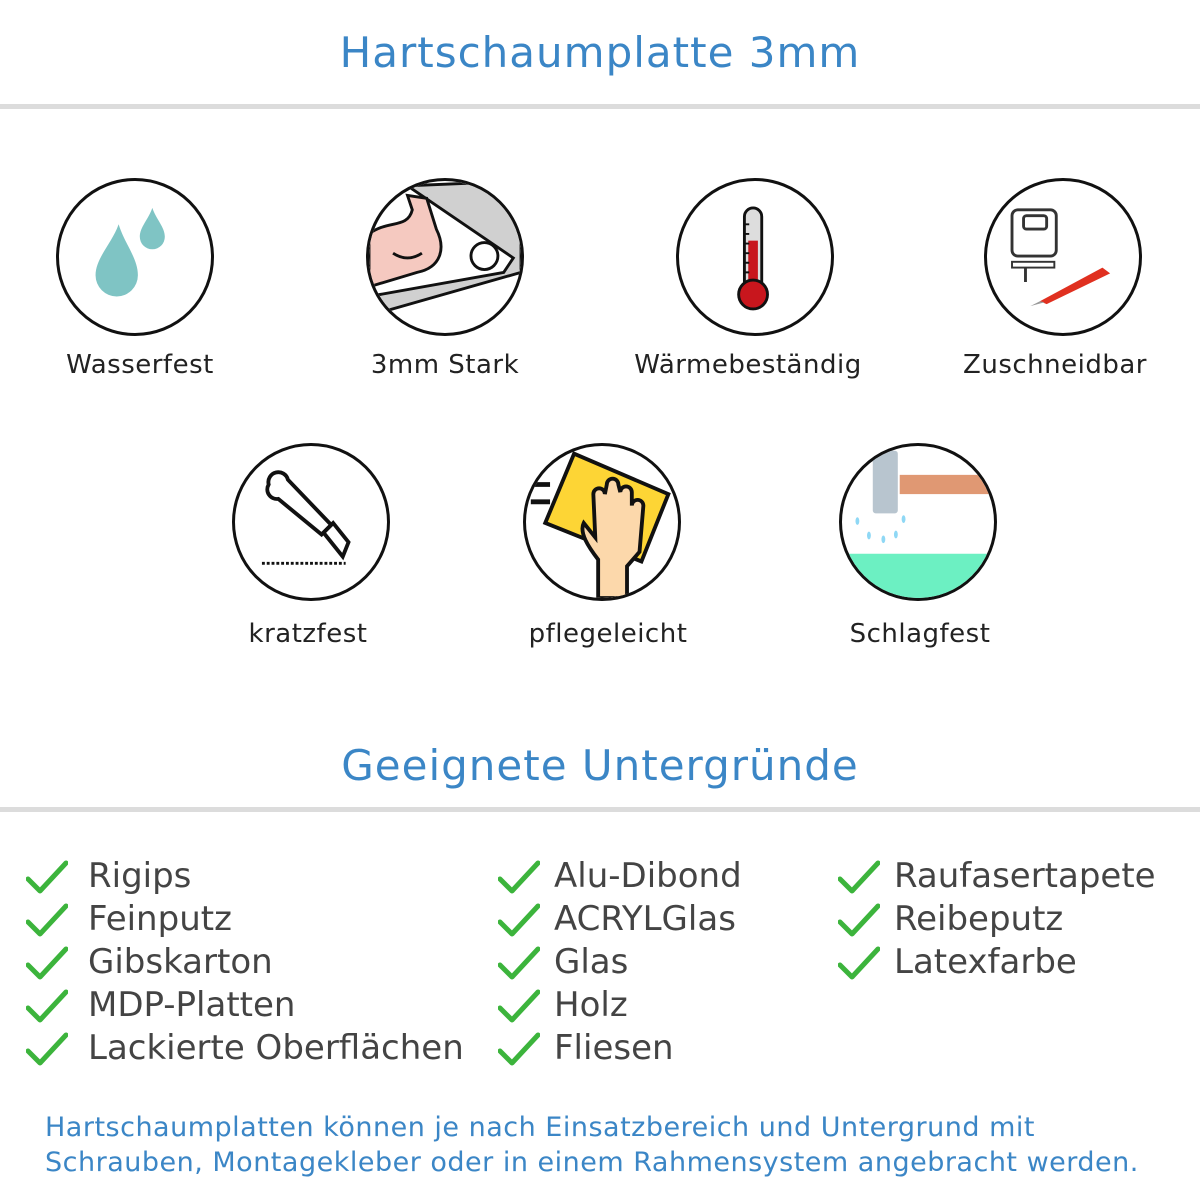 The width and height of the screenshot is (1200, 1200). I want to click on cutter-knife-icon, so click(311, 522).